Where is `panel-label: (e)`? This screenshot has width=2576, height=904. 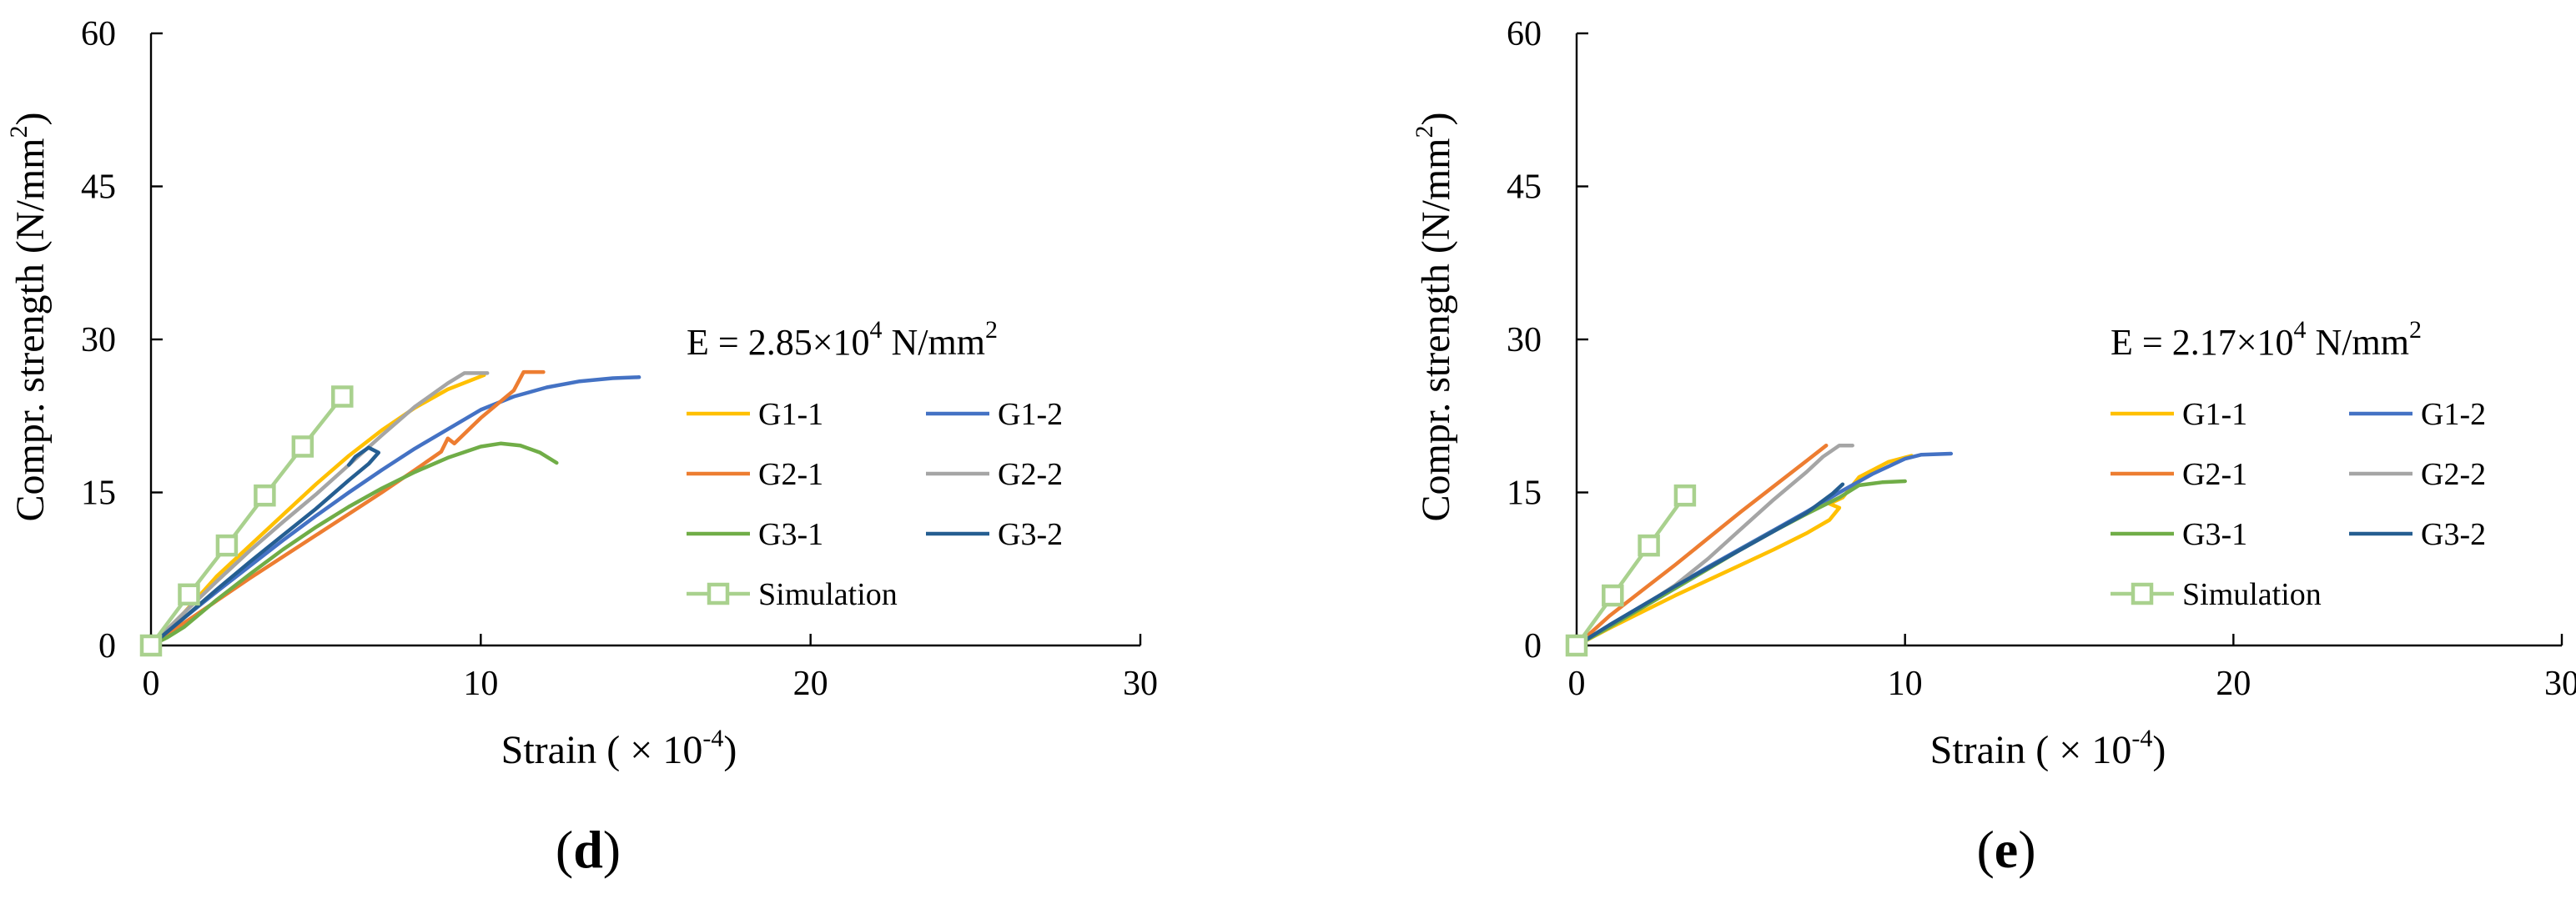 panel-label: (e) is located at coordinates (2005, 849).